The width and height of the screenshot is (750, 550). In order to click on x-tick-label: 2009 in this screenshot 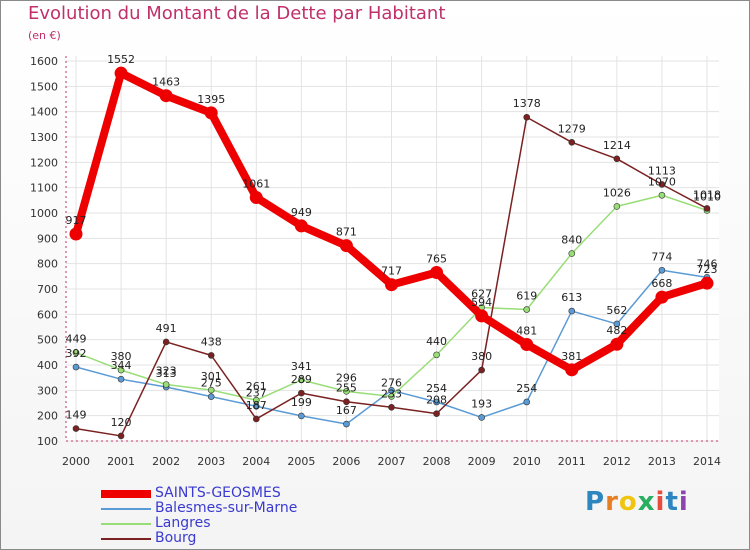, I will do `click(482, 461)`.